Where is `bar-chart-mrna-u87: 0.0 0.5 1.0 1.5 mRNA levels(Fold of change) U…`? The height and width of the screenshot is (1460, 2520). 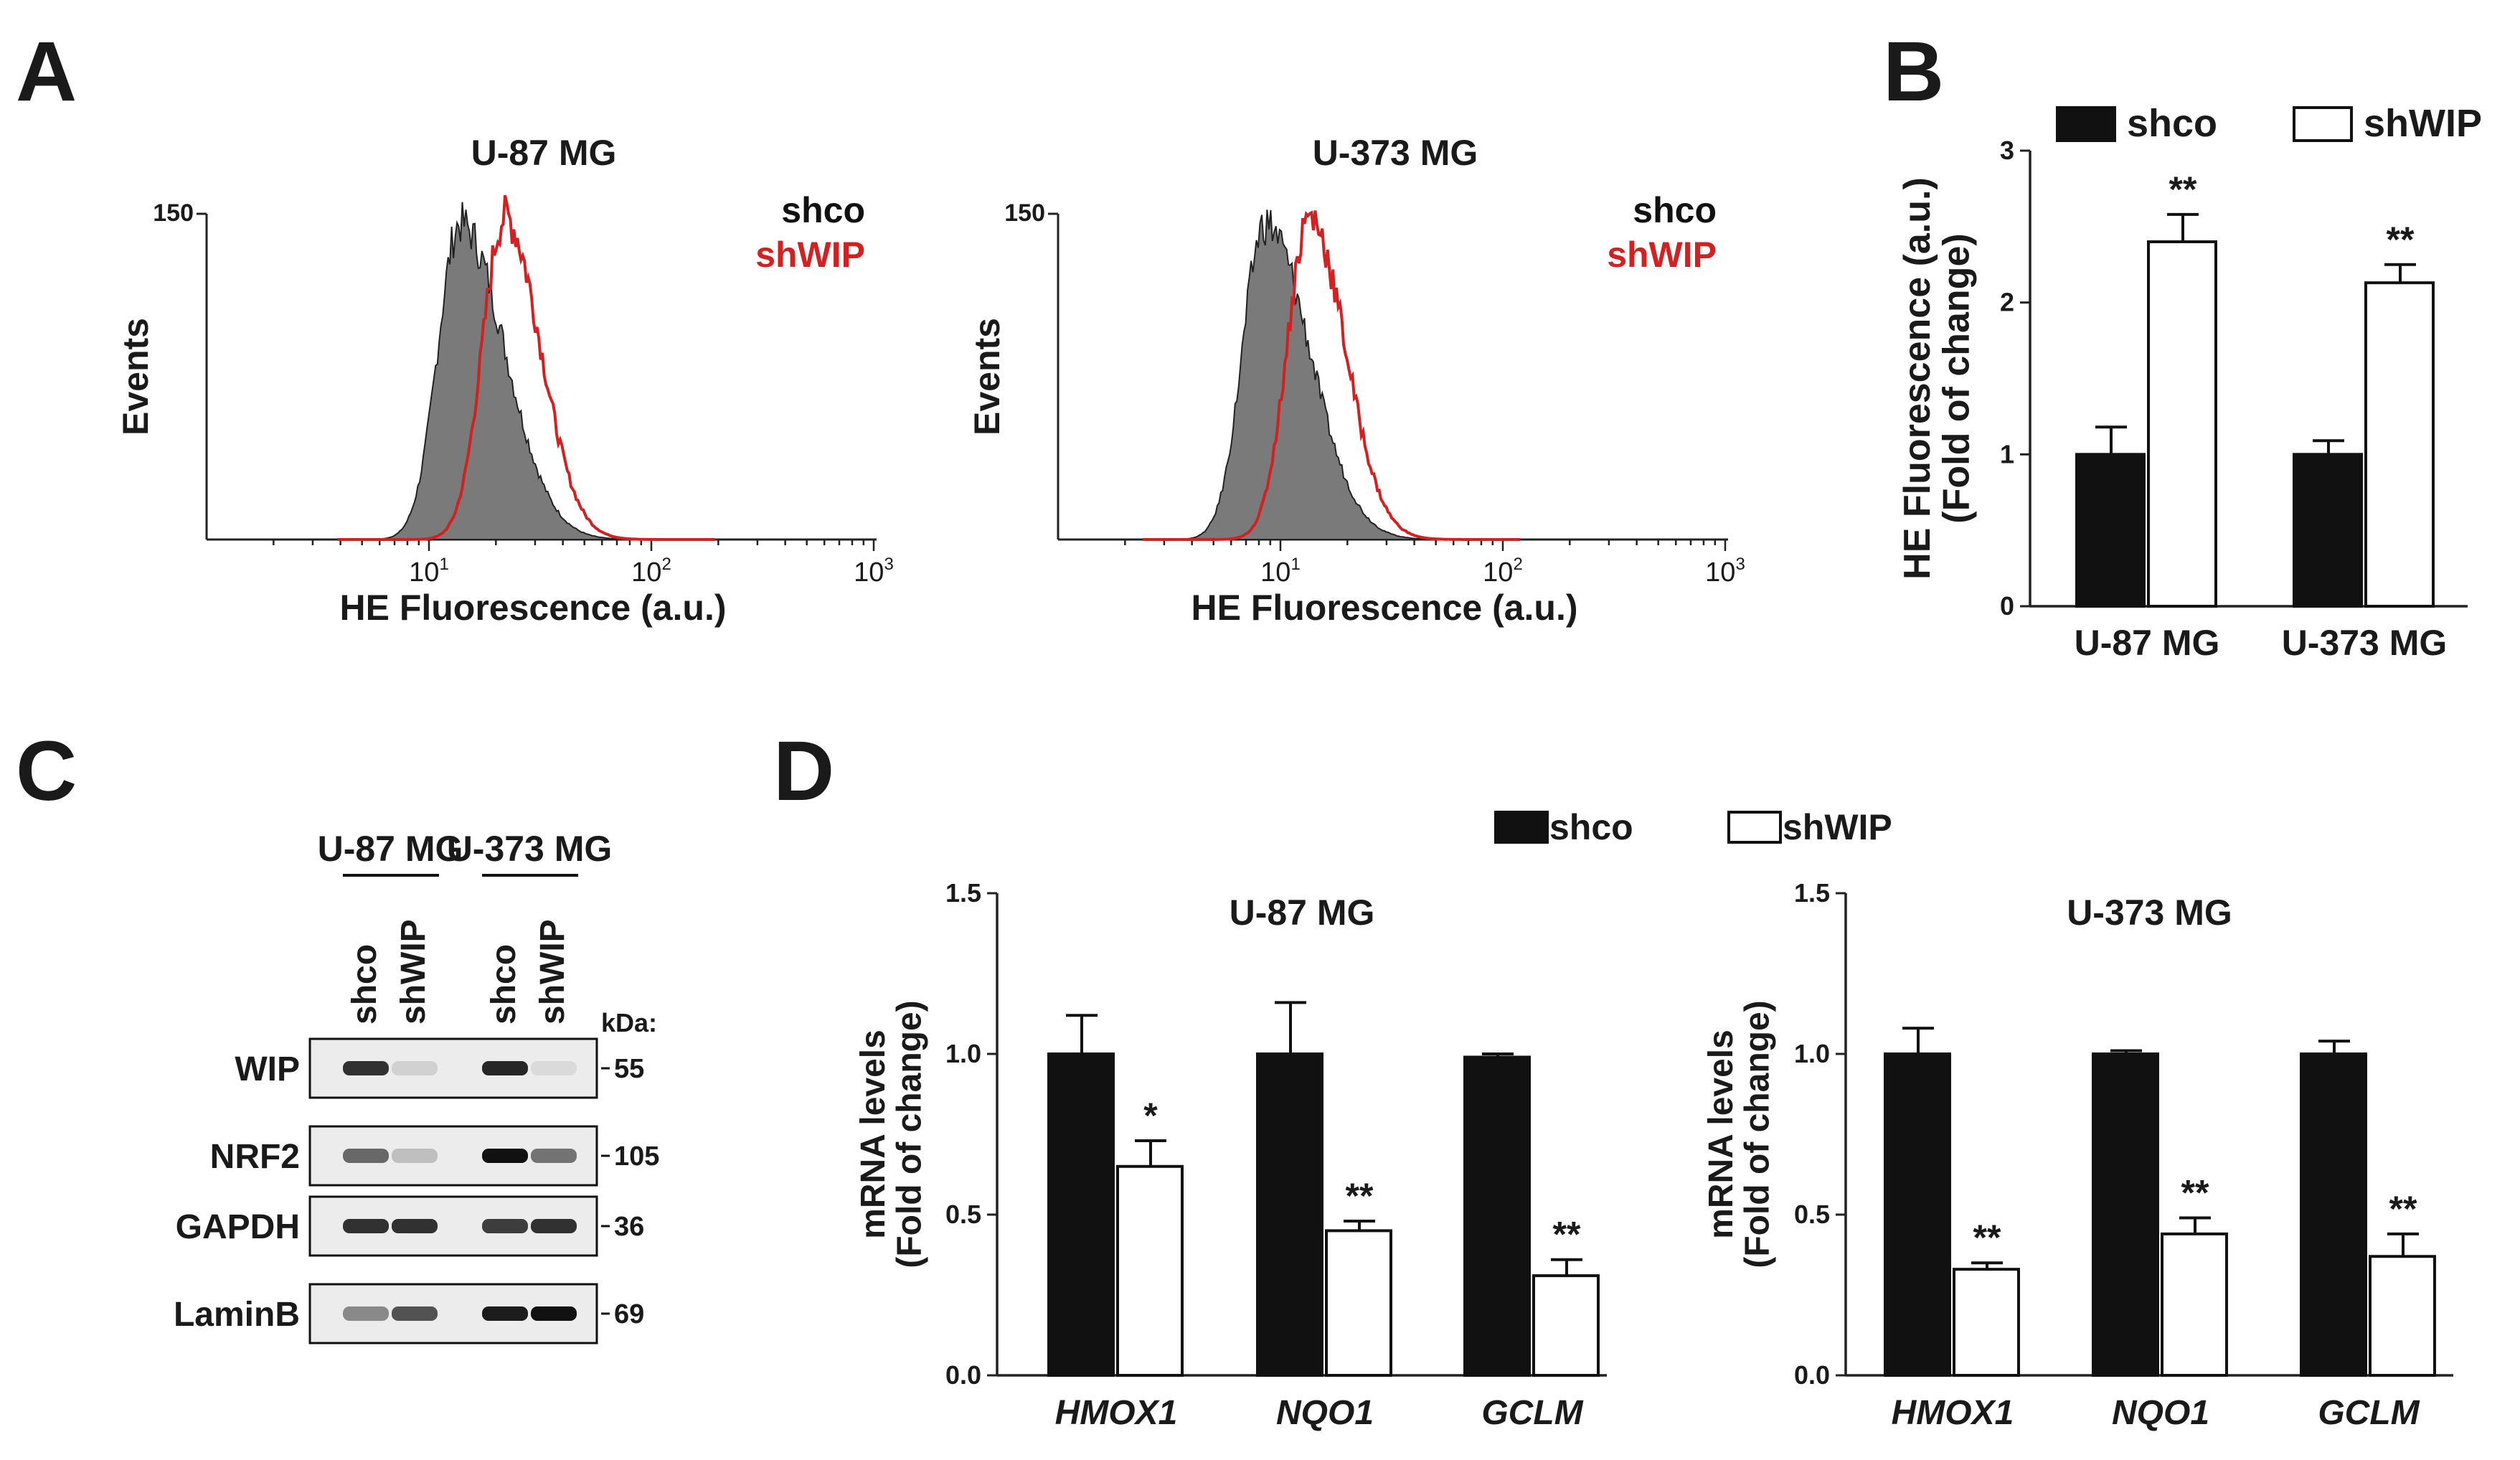 bar-chart-mrna-u87: 0.0 0.5 1.0 1.5 mRNA levels(Fold of change) U… is located at coordinates (1230, 1155).